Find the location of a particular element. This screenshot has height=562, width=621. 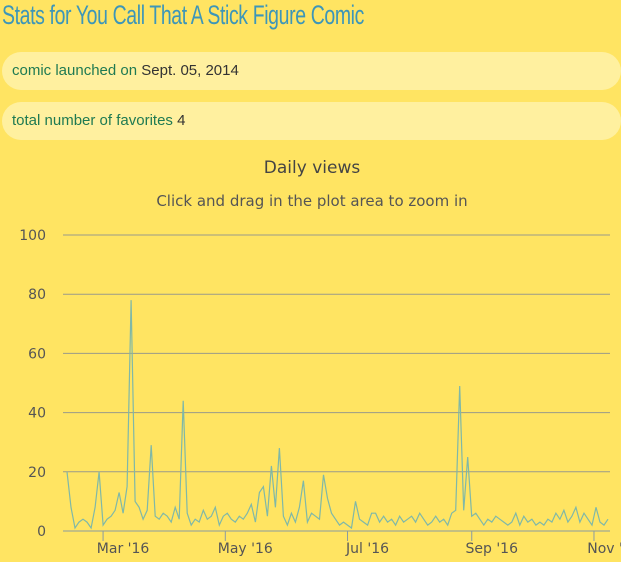

y-tick-label: 20 is located at coordinates (37, 473).